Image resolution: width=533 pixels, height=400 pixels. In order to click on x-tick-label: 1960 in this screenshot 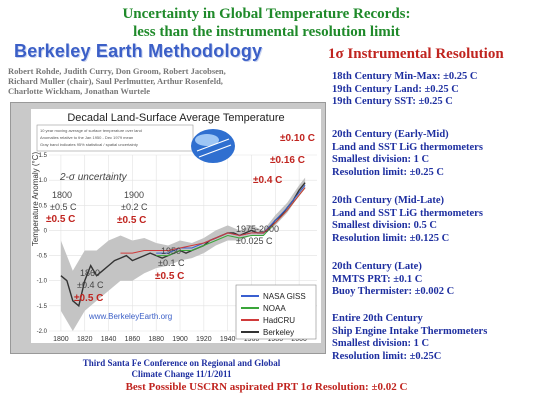, I will do `click(252, 339)`.